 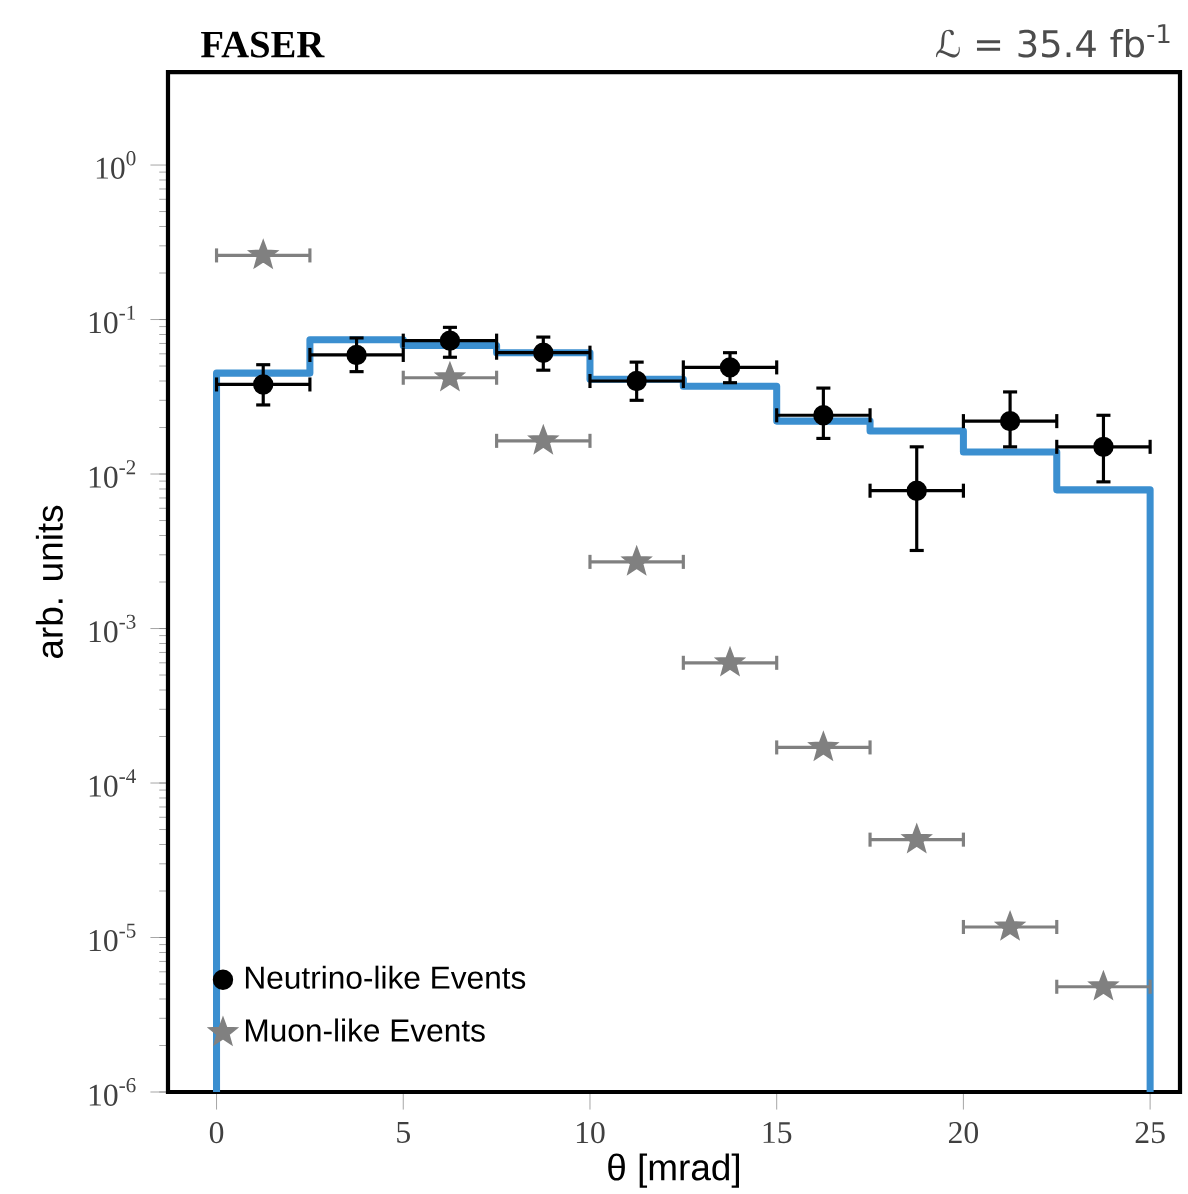 I want to click on x-tick-label: 15, so click(x=777, y=1132).